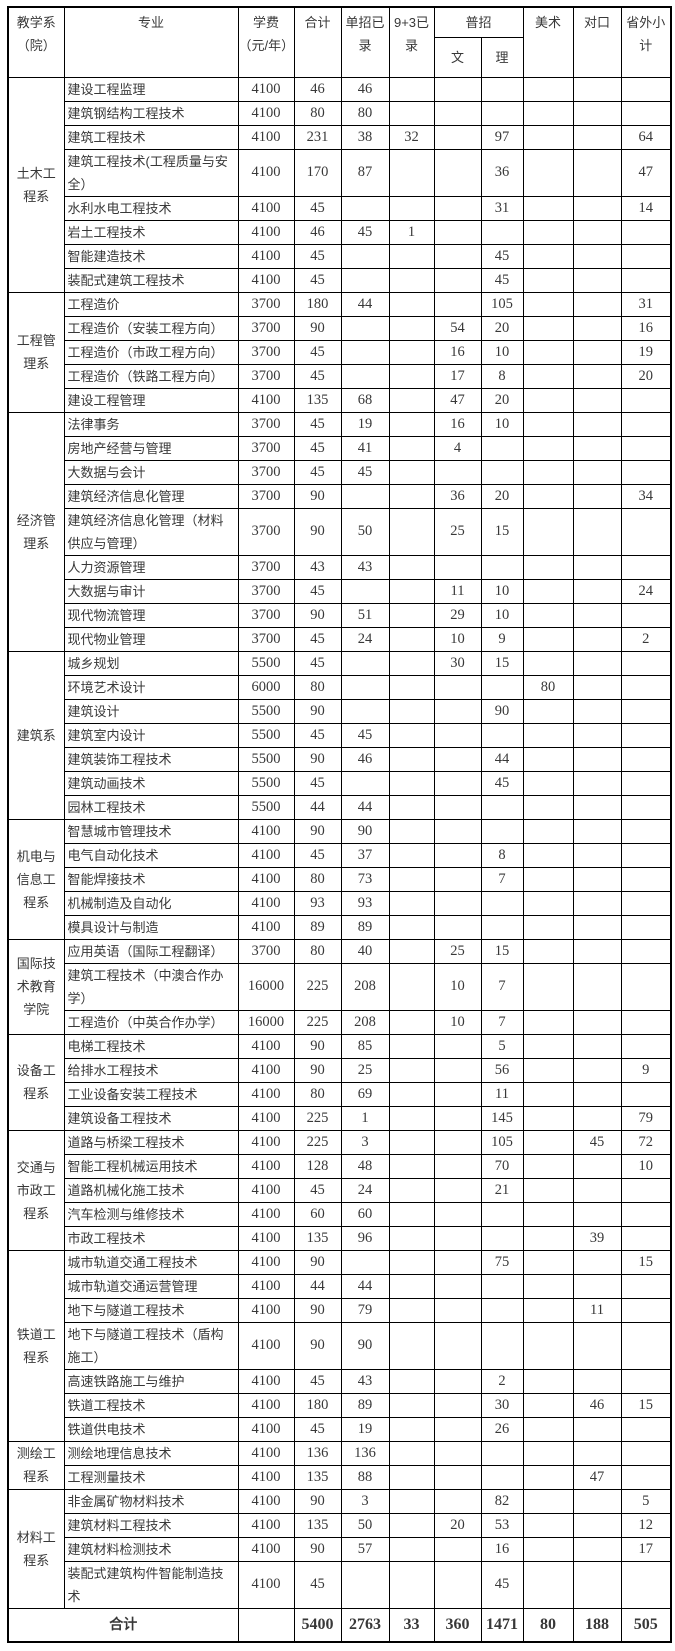 The height and width of the screenshot is (1651, 675). Describe the element at coordinates (151, 352) in the screenshot. I see `major-cell: 工程造价（市政工程方向）` at that location.